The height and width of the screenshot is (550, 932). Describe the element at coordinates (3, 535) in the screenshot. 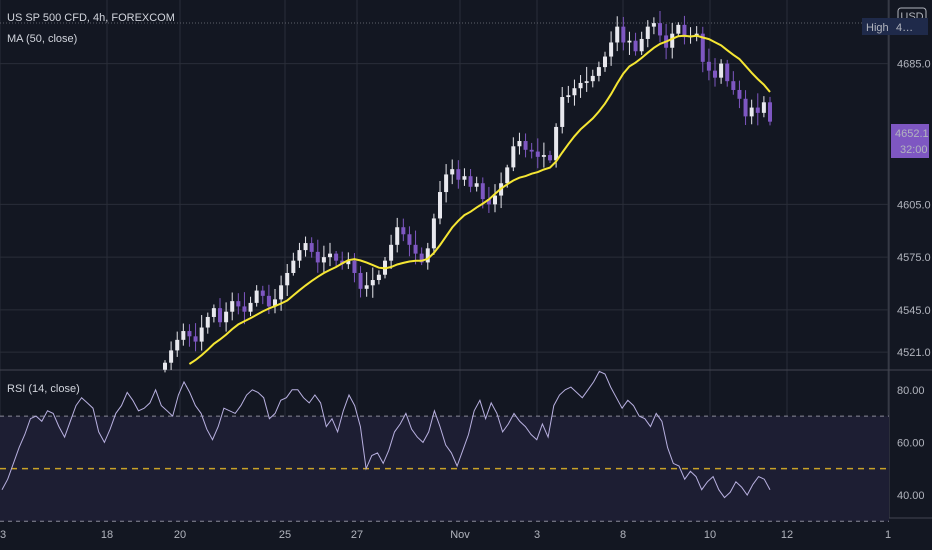

I see `x-tick-label: 13` at that location.